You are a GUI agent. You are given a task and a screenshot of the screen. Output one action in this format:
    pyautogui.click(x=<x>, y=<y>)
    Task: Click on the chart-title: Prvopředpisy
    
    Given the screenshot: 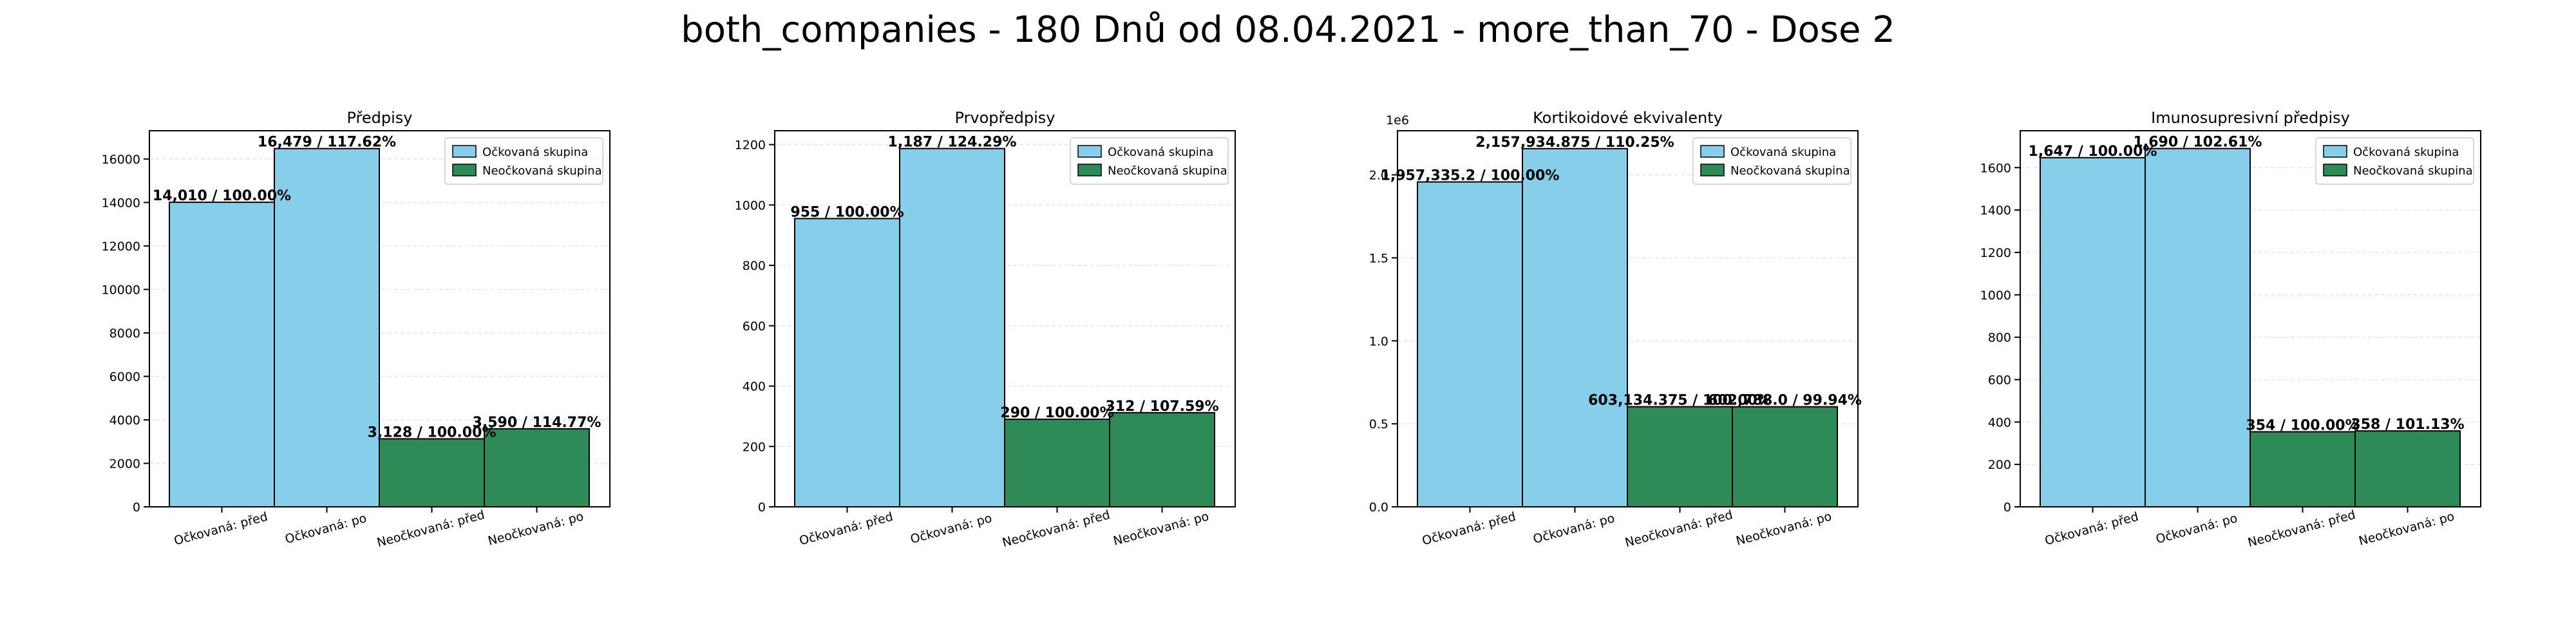 What is the action you would take?
    pyautogui.click(x=1006, y=118)
    